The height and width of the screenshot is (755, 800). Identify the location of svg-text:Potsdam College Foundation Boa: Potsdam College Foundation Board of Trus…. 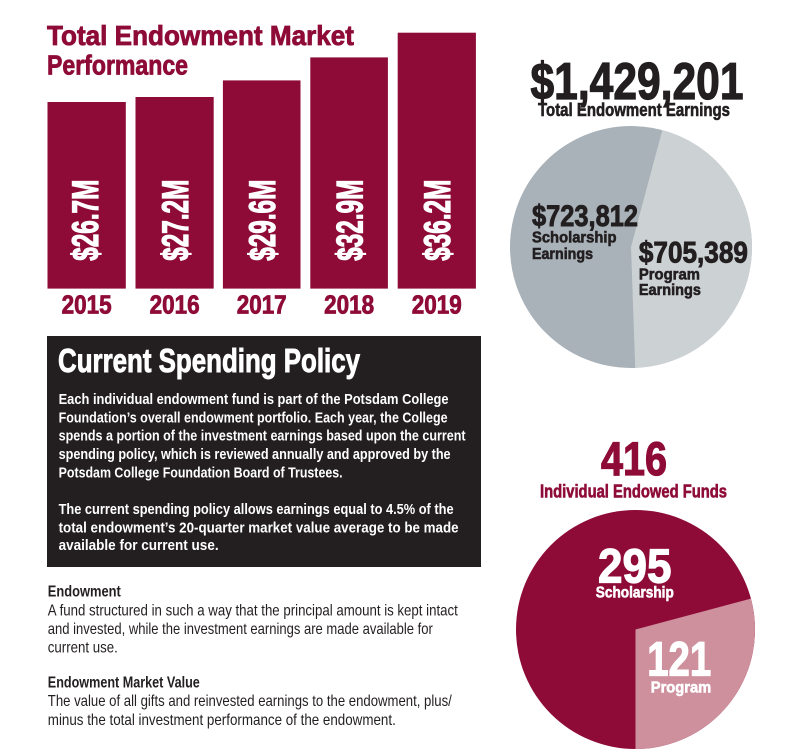
(201, 472).